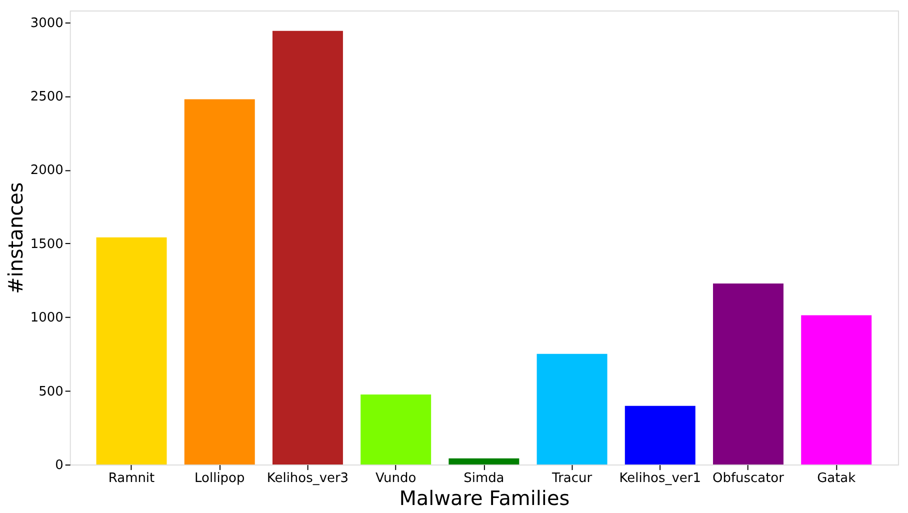  Describe the element at coordinates (59, 466) in the screenshot. I see `y-tick-label: 0` at that location.